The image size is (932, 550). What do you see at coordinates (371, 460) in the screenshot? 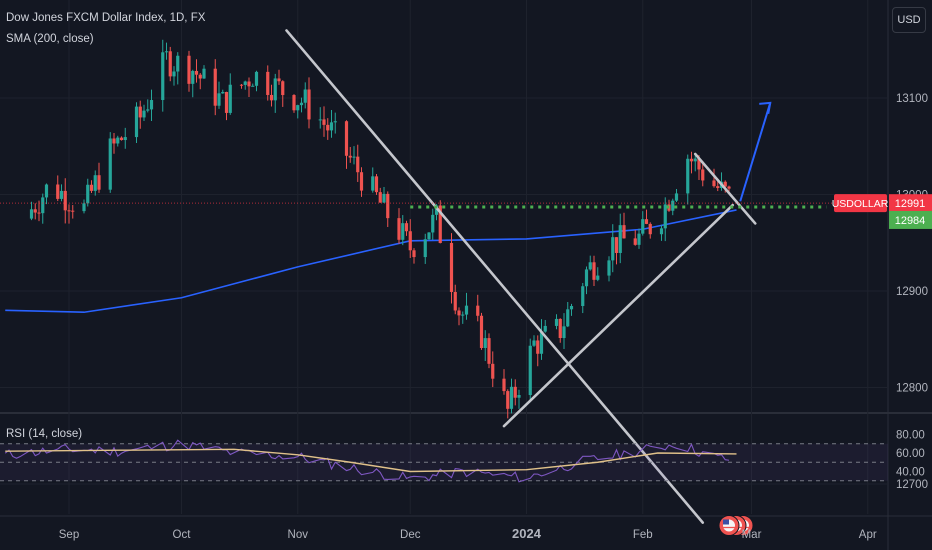
I see `rsi-ma-line` at bounding box center [371, 460].